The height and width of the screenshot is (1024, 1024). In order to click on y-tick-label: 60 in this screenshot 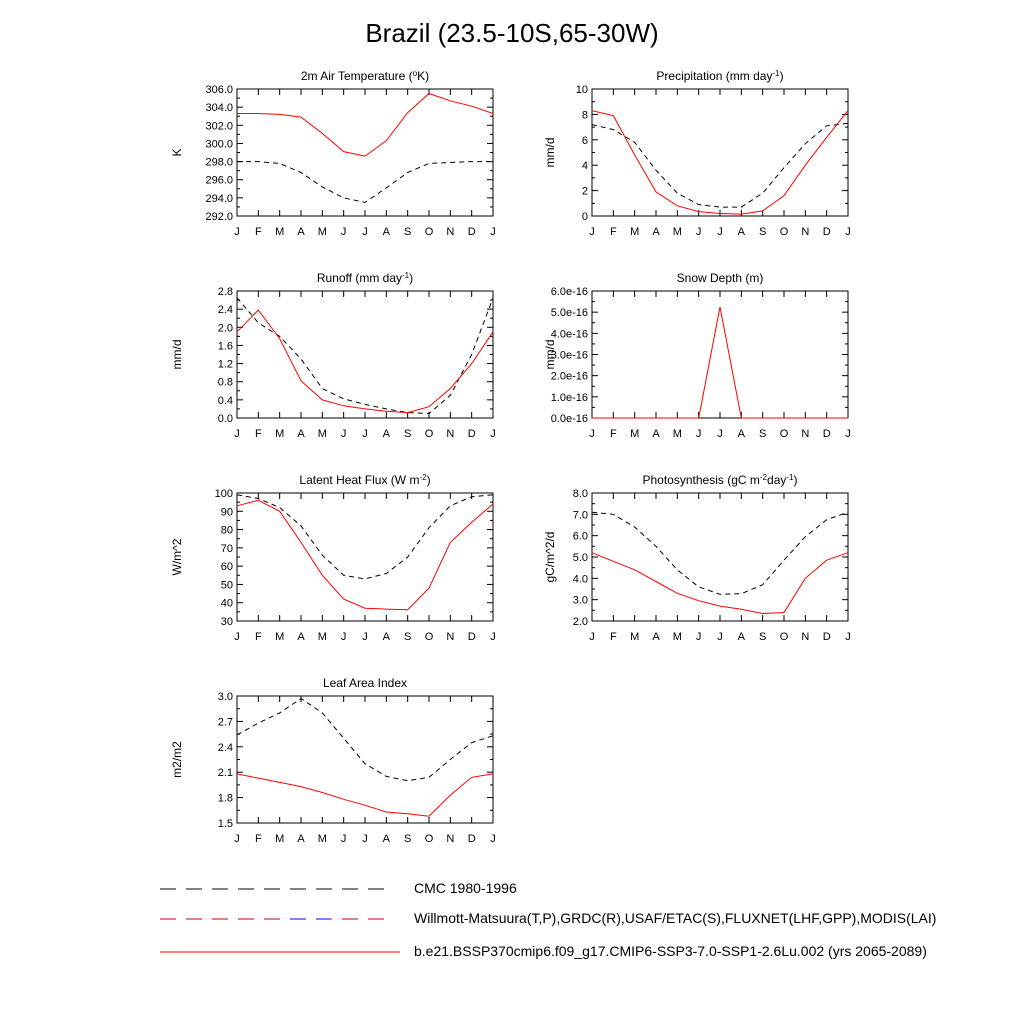, I will do `click(227, 567)`.